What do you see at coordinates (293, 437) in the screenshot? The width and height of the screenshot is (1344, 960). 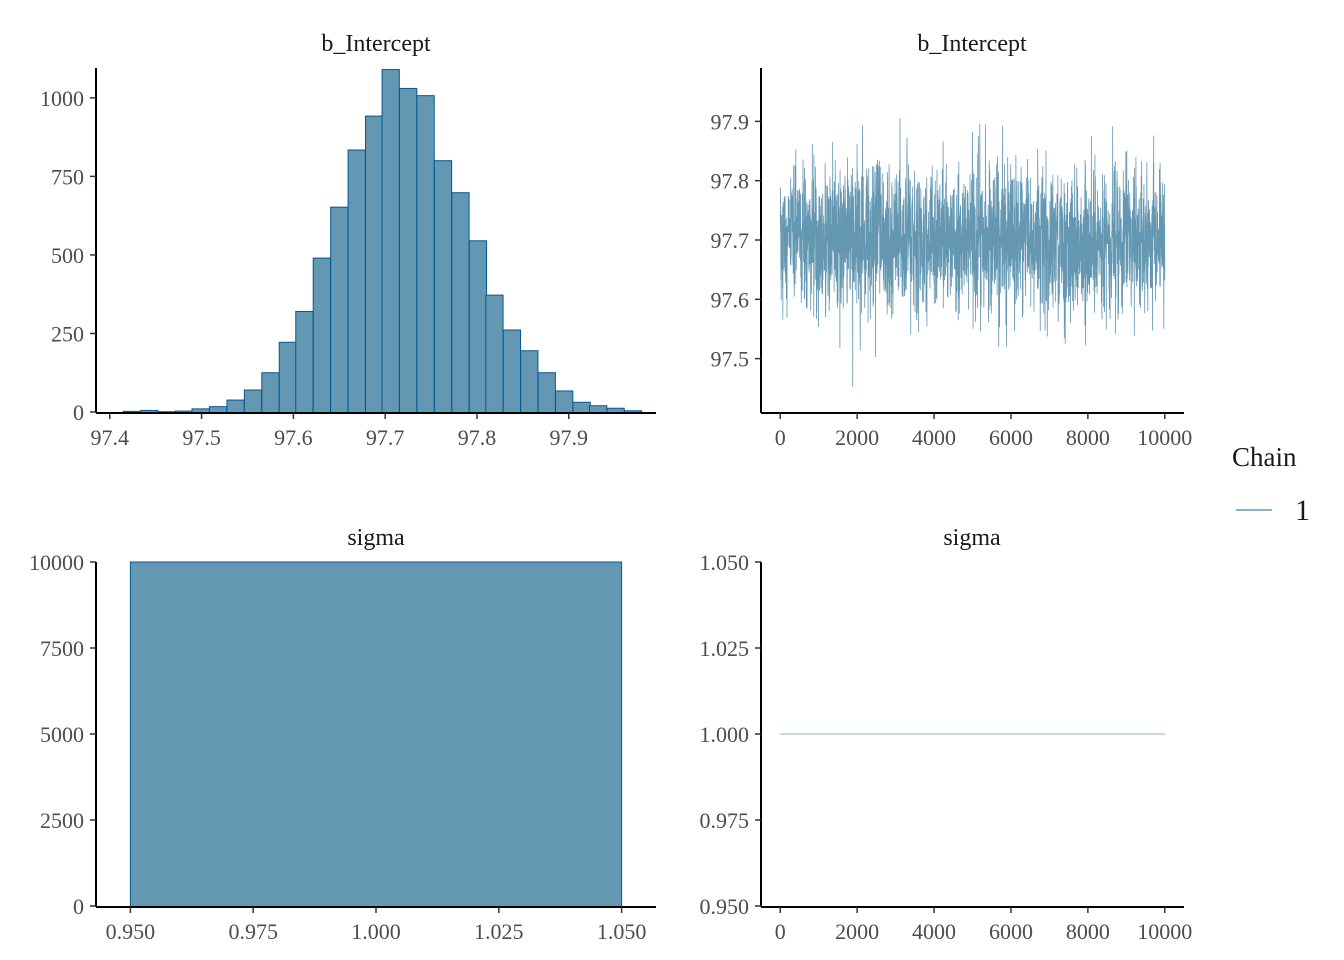 I see `x-tick-label: 97.6` at bounding box center [293, 437].